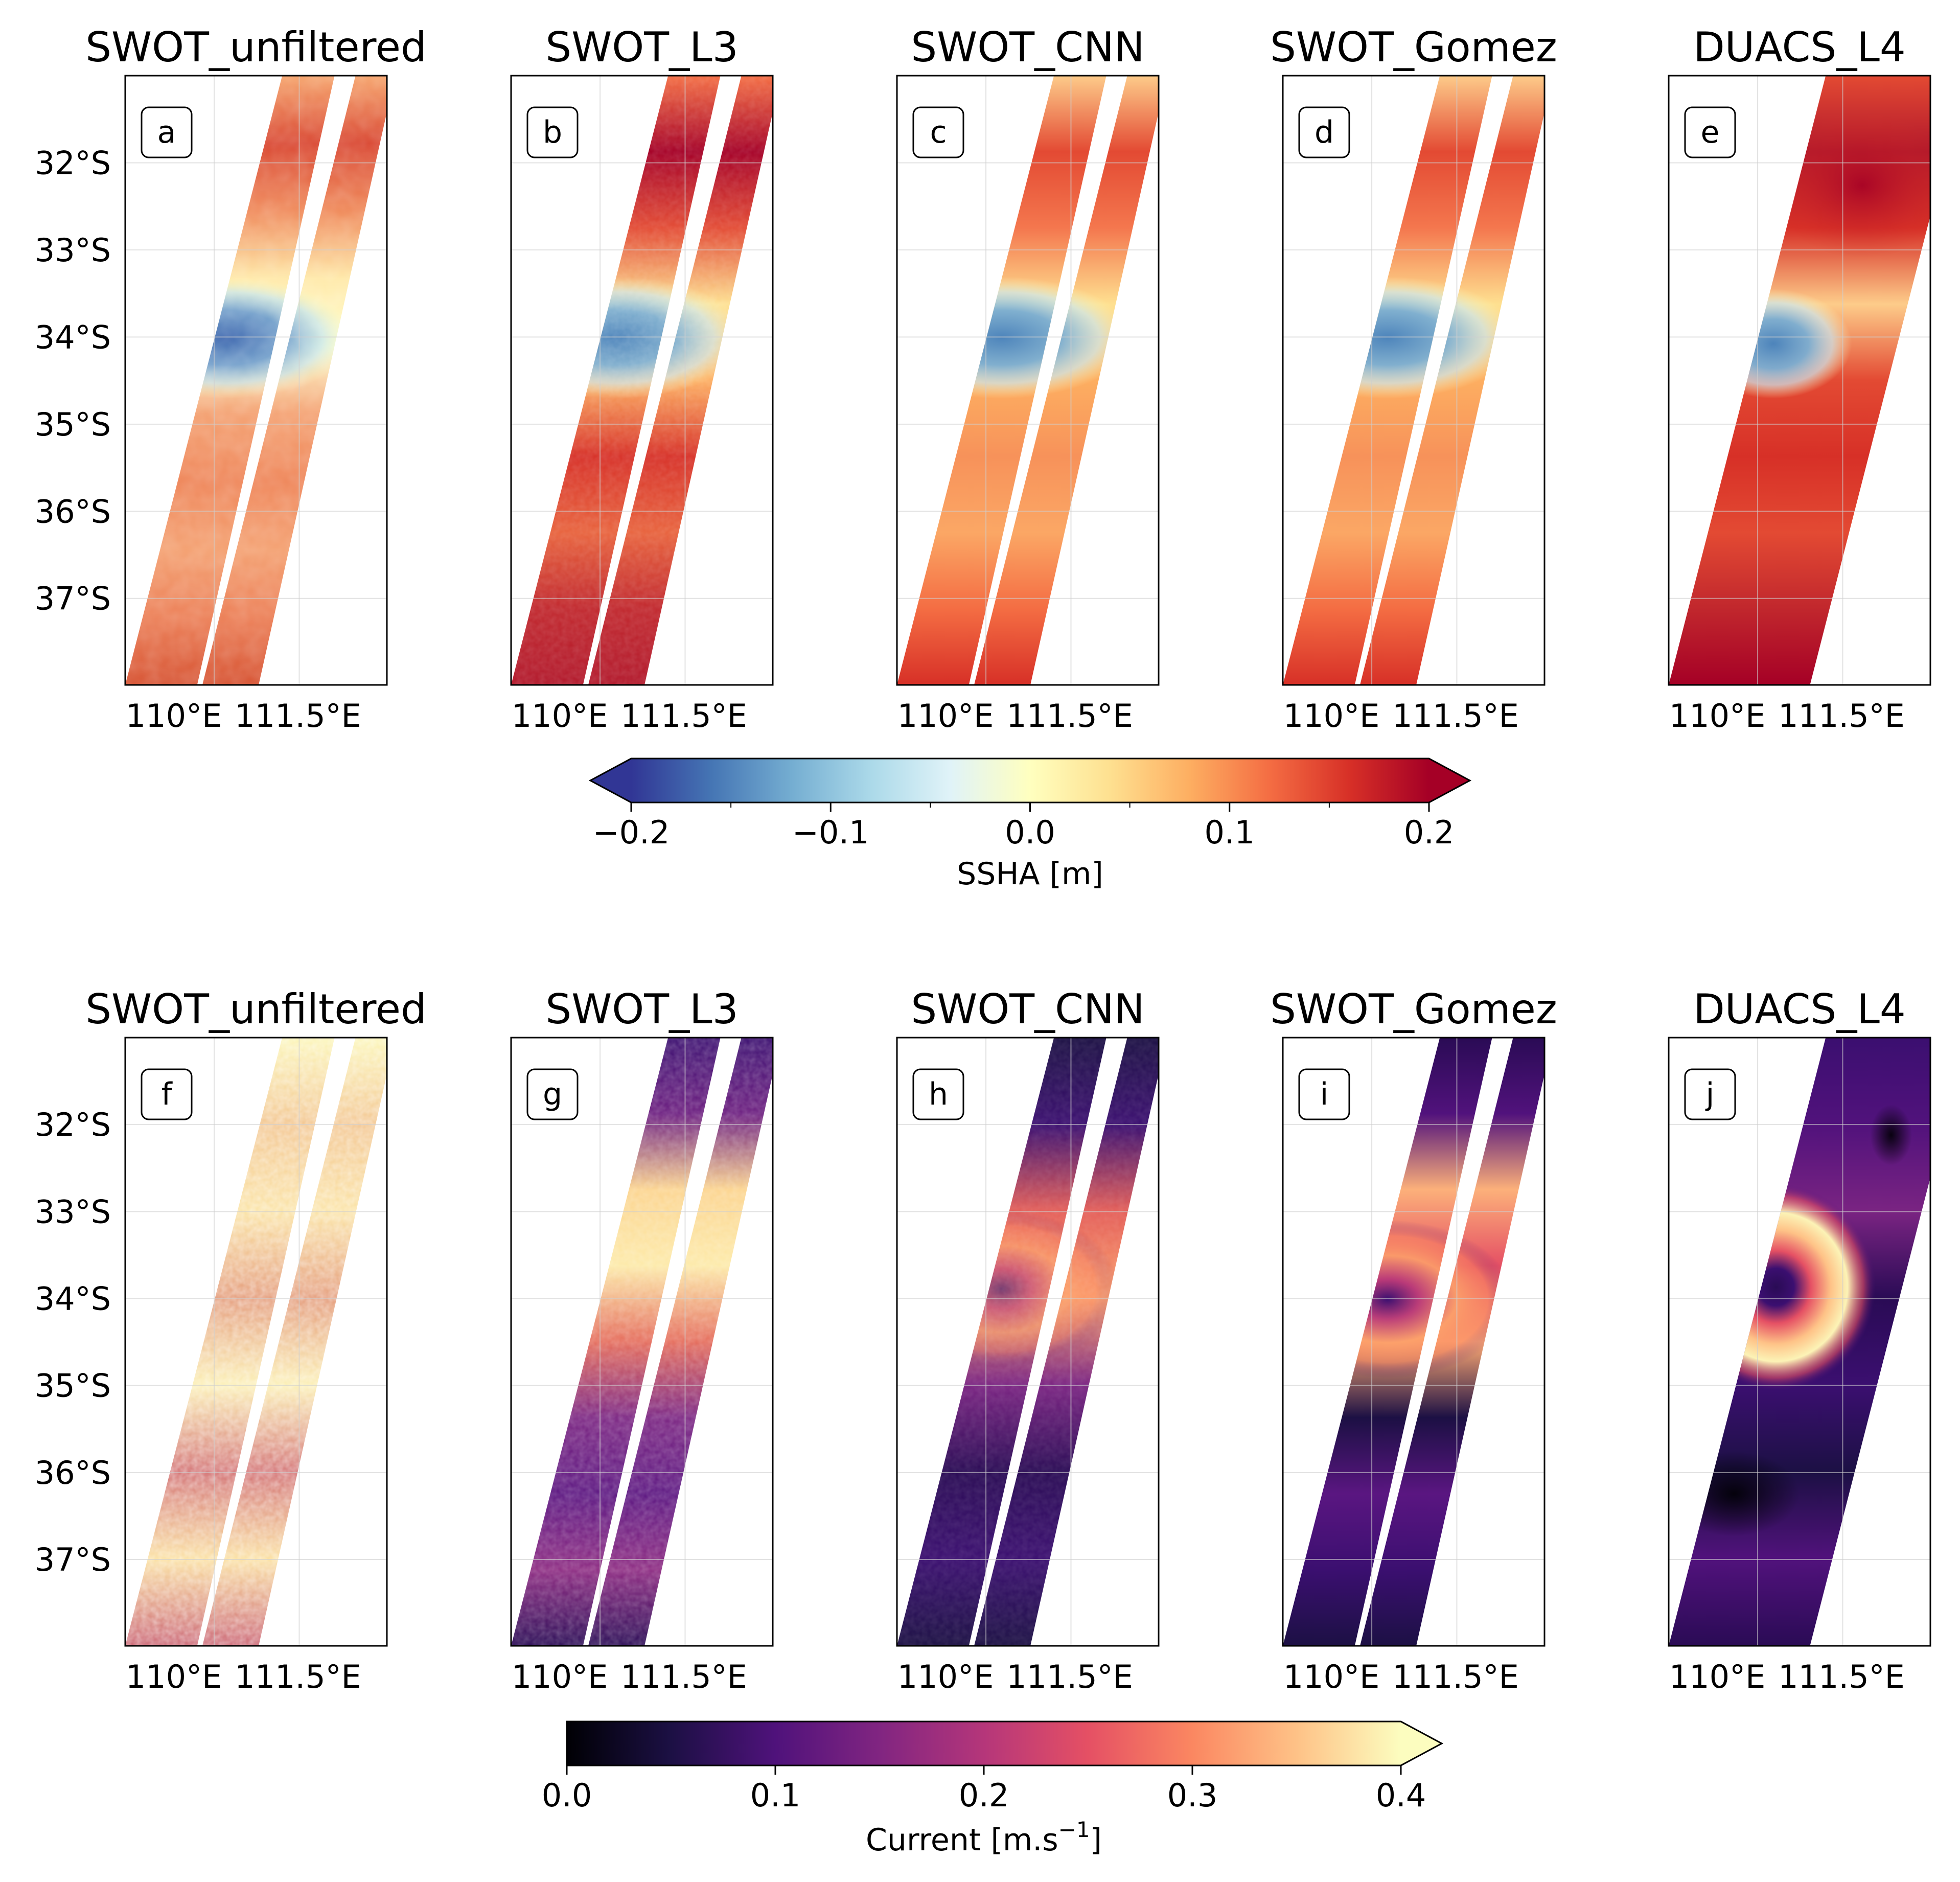 The height and width of the screenshot is (1882, 1960). What do you see at coordinates (1449, 780) in the screenshot?
I see `colorbar-extend-max` at bounding box center [1449, 780].